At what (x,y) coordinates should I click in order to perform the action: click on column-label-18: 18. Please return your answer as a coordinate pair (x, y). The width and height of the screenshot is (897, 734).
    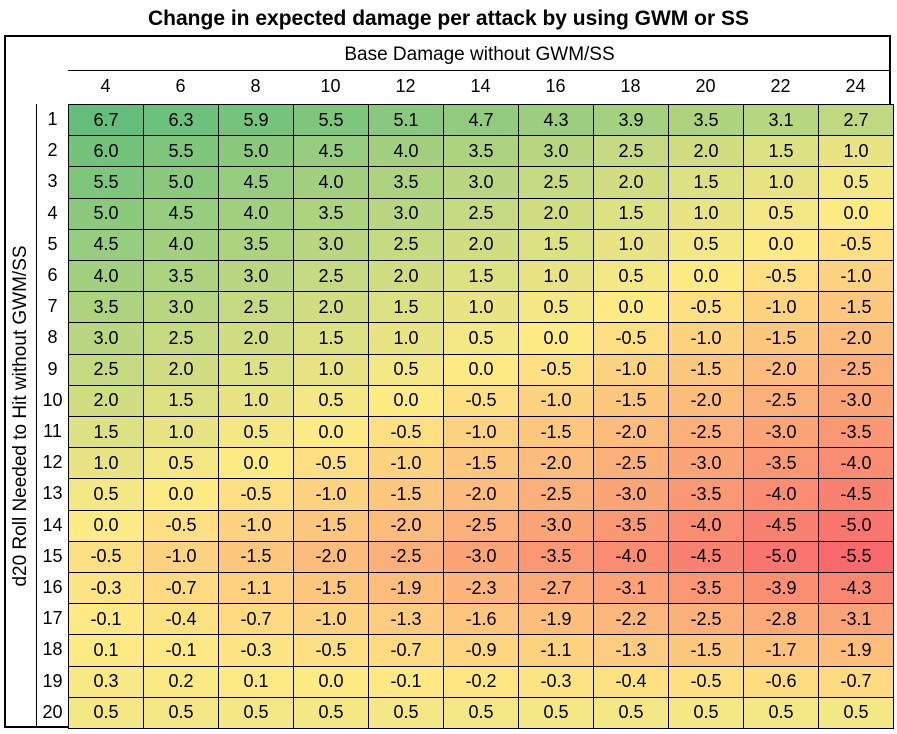
    Looking at the image, I should click on (630, 86).